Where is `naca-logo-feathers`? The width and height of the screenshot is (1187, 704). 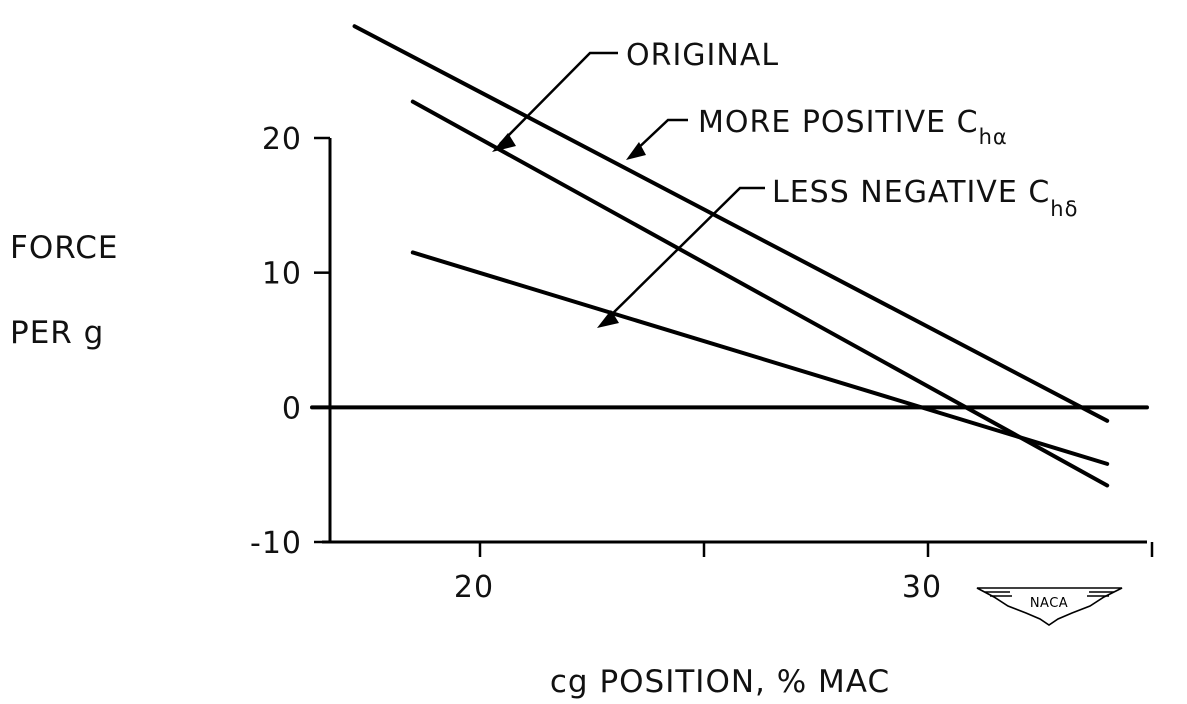
naca-logo-feathers is located at coordinates (1049, 594).